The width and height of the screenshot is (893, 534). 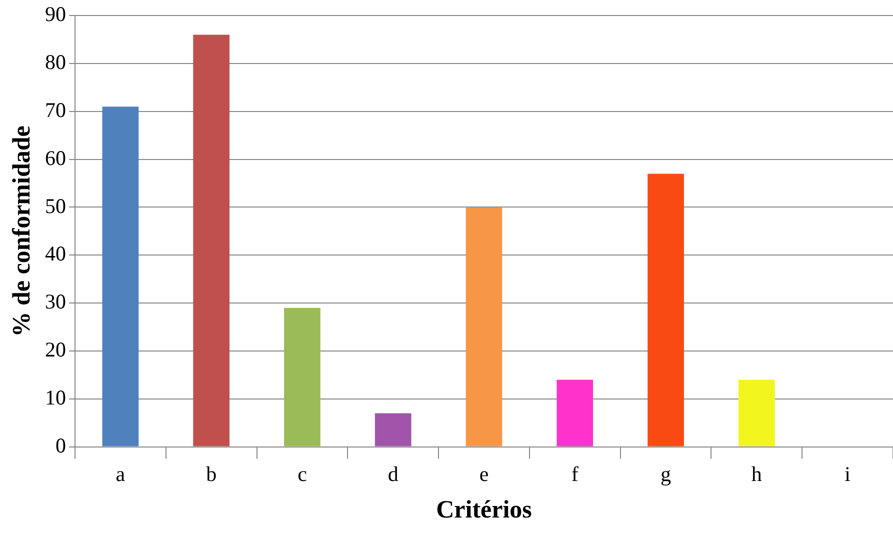 What do you see at coordinates (55, 302) in the screenshot?
I see `y-tick-label: 30` at bounding box center [55, 302].